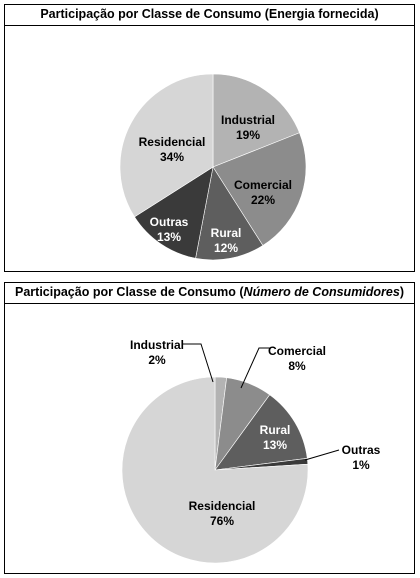  Describe the element at coordinates (172, 157) in the screenshot. I see `value-label-residencial: 34%` at that location.